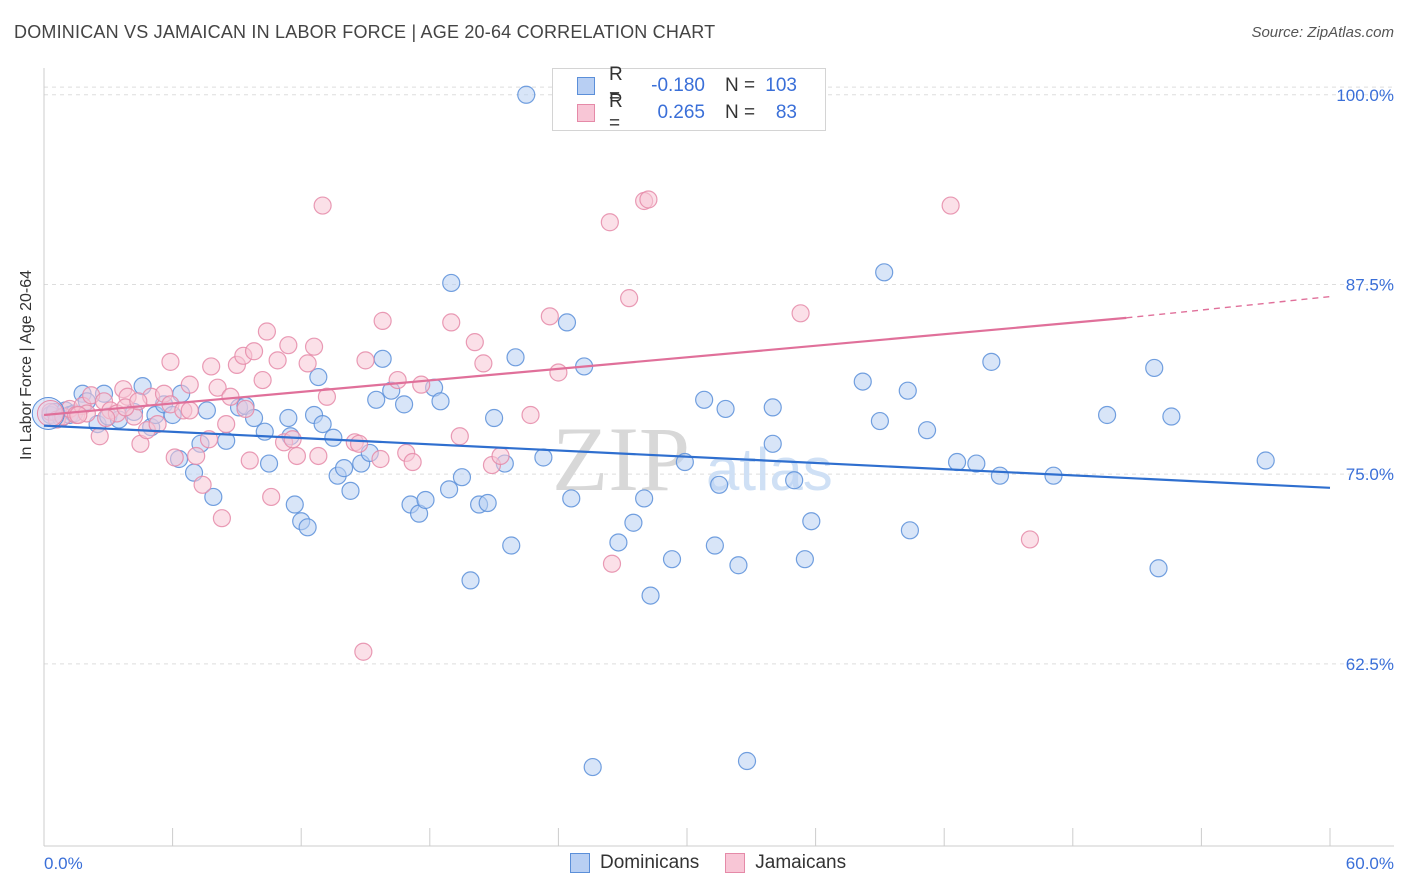 This screenshot has width=1406, height=892. Describe the element at coordinates (721, 863) in the screenshot. I see `series-legend: Dominicans Jamaicans` at that location.